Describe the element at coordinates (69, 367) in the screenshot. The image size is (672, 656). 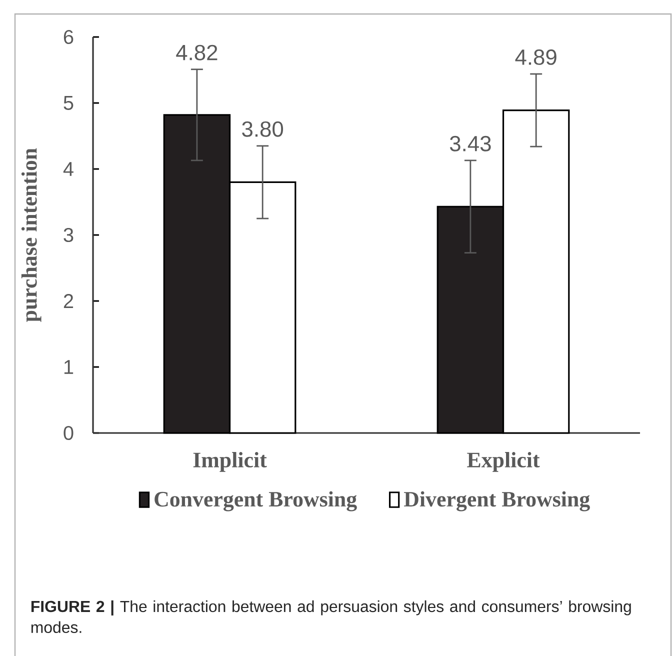
I see `y-tick-label: 1` at that location.